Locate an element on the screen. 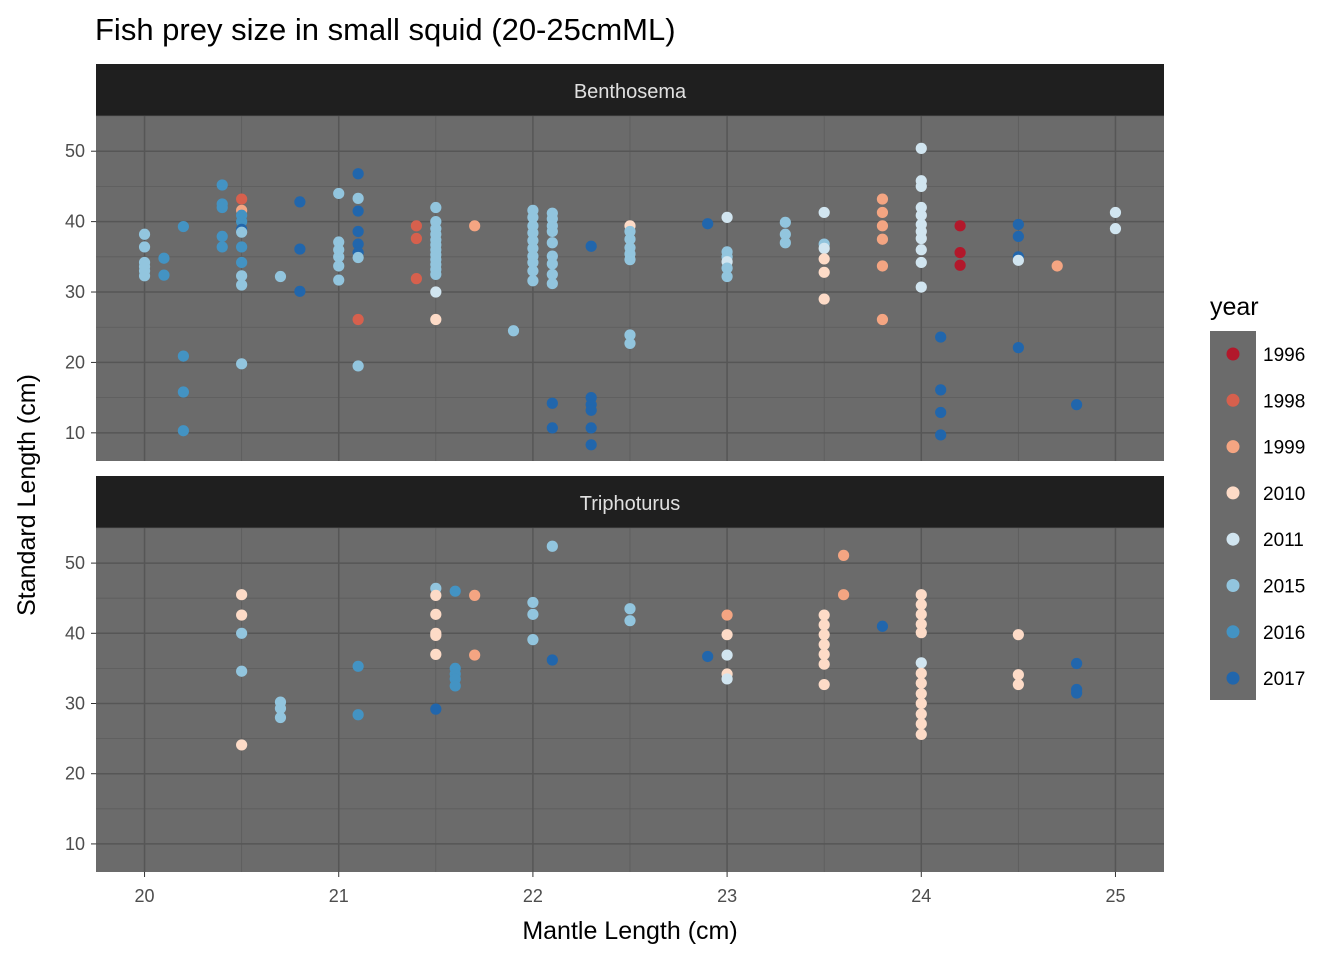 This screenshot has width=1344, height=960. y-tick-label: 30 is located at coordinates (75, 704).